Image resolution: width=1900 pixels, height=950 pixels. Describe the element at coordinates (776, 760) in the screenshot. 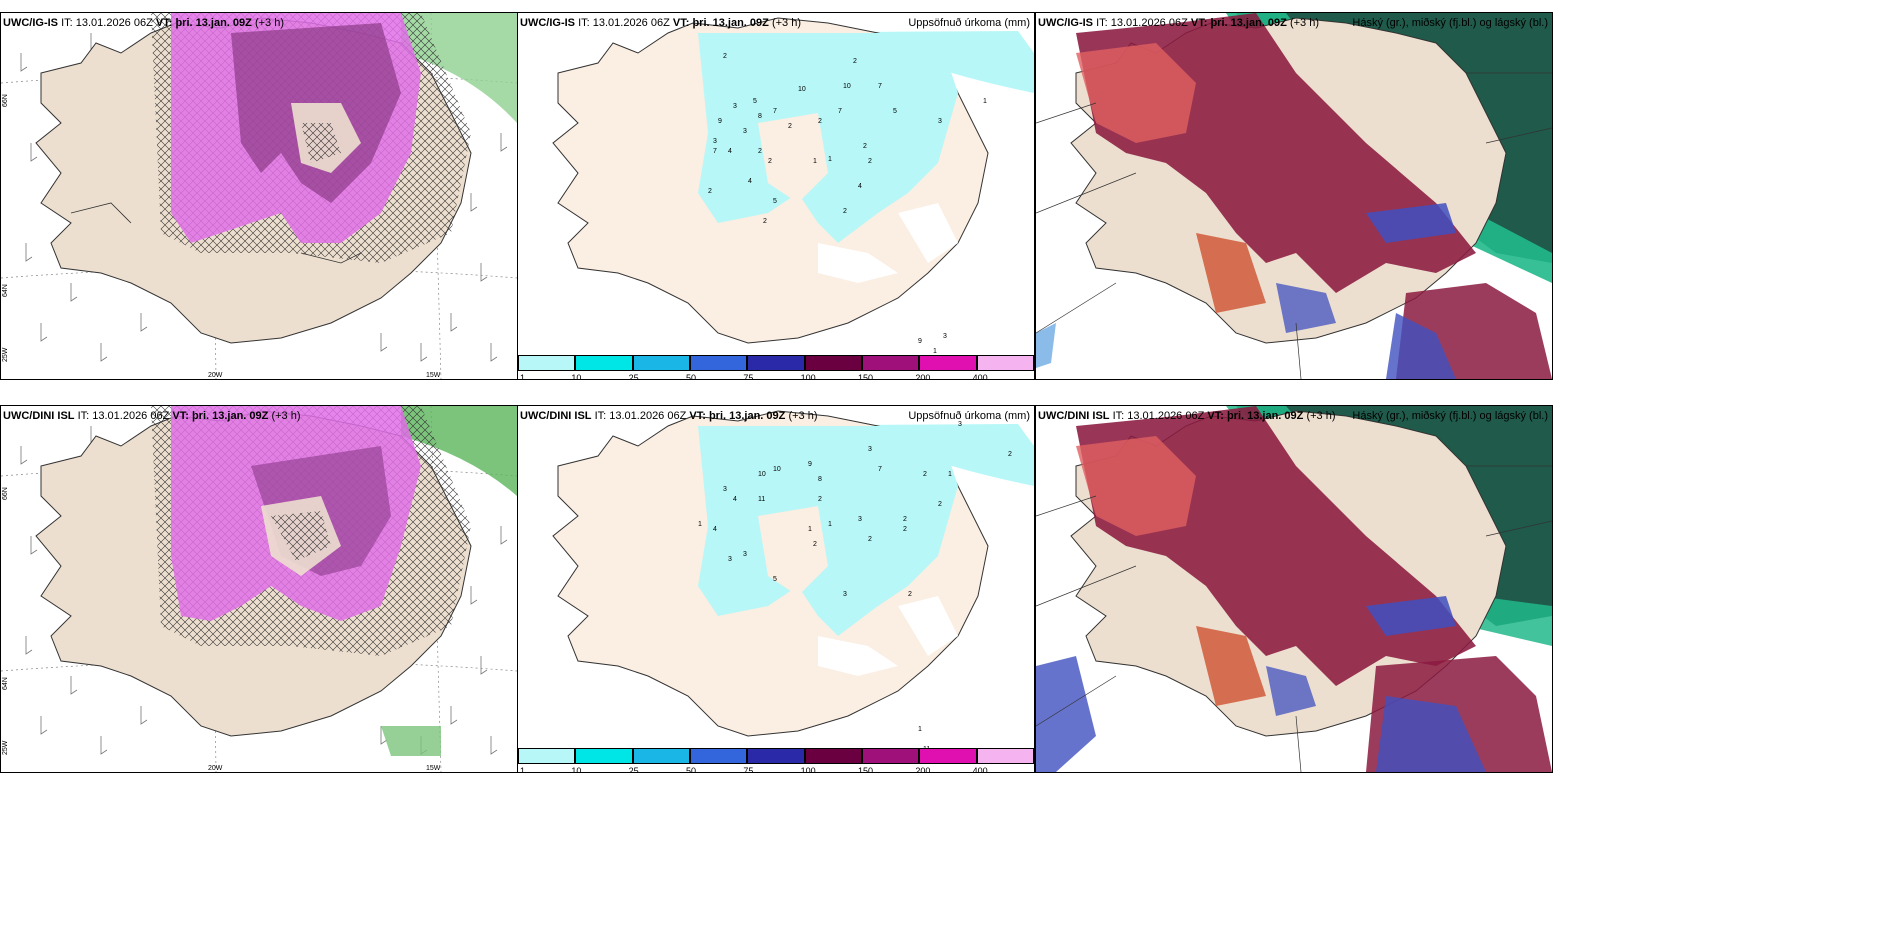

I see `colorbar-bottom: 1 10 25 50 75 100 150 200 400` at that location.